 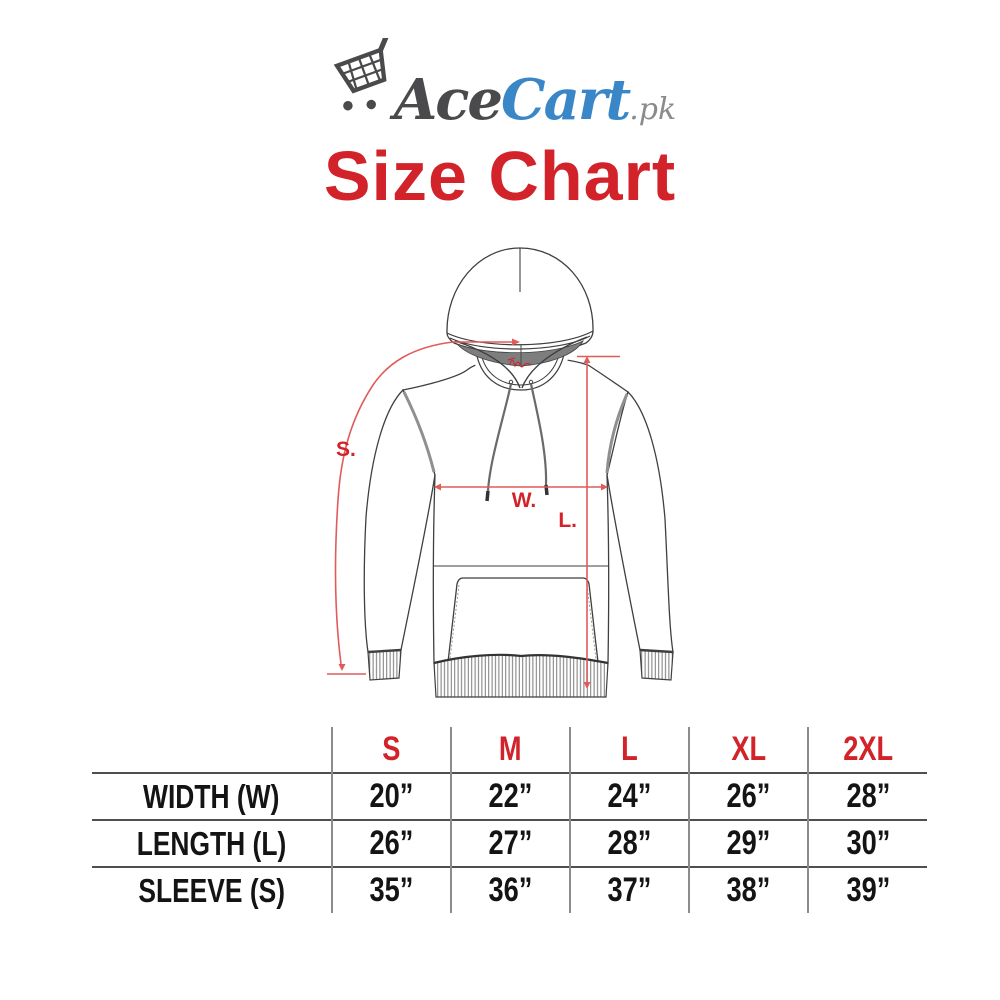 What do you see at coordinates (524, 500) in the screenshot?
I see `width-label: W.` at bounding box center [524, 500].